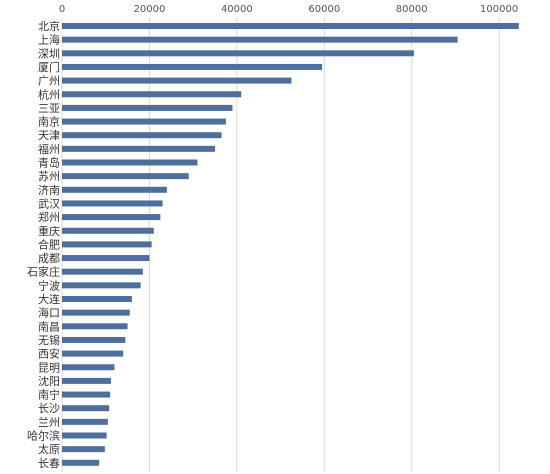  What do you see at coordinates (43, 272) in the screenshot?
I see `category-label: 石家庄` at bounding box center [43, 272].